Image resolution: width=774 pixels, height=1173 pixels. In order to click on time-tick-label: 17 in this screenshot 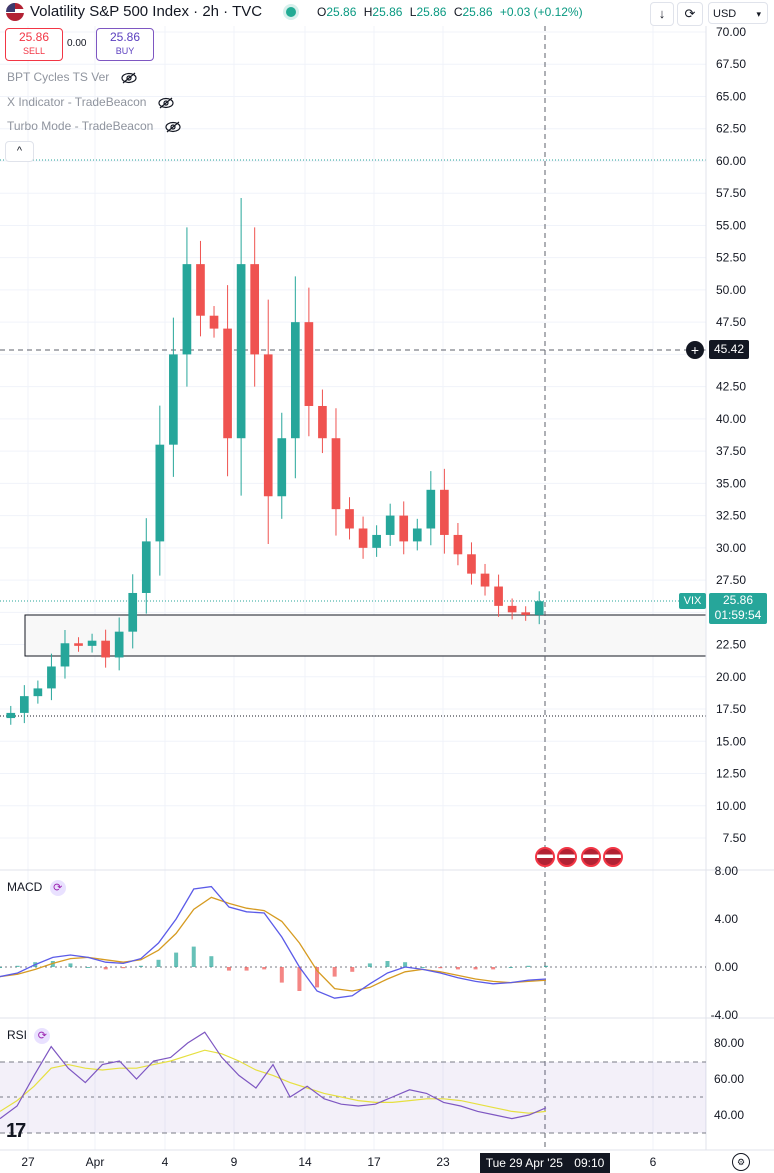, I will do `click(374, 1162)`.